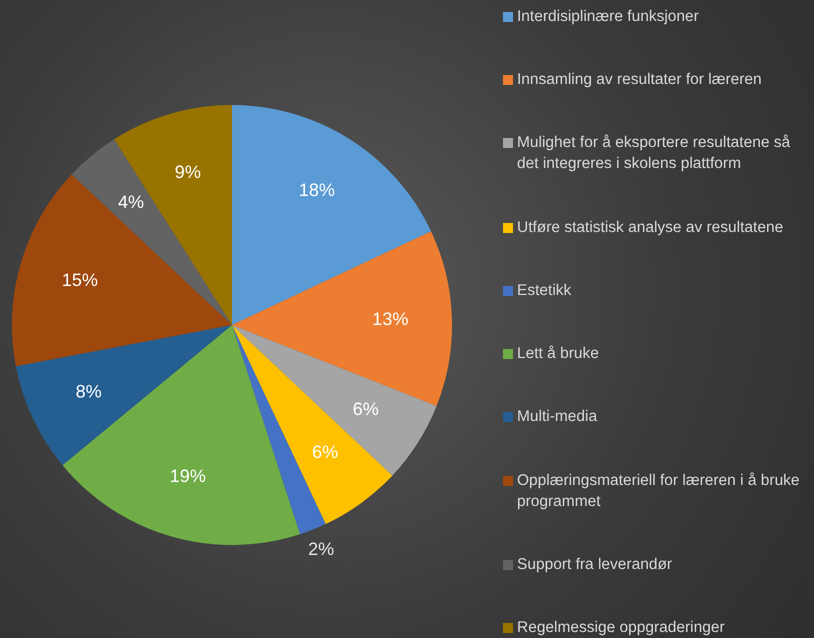 The width and height of the screenshot is (814, 638). Describe the element at coordinates (654, 153) in the screenshot. I see `legend-label: Mulighet for å eksportere resultatene så det integreres i skolens plattform` at that location.